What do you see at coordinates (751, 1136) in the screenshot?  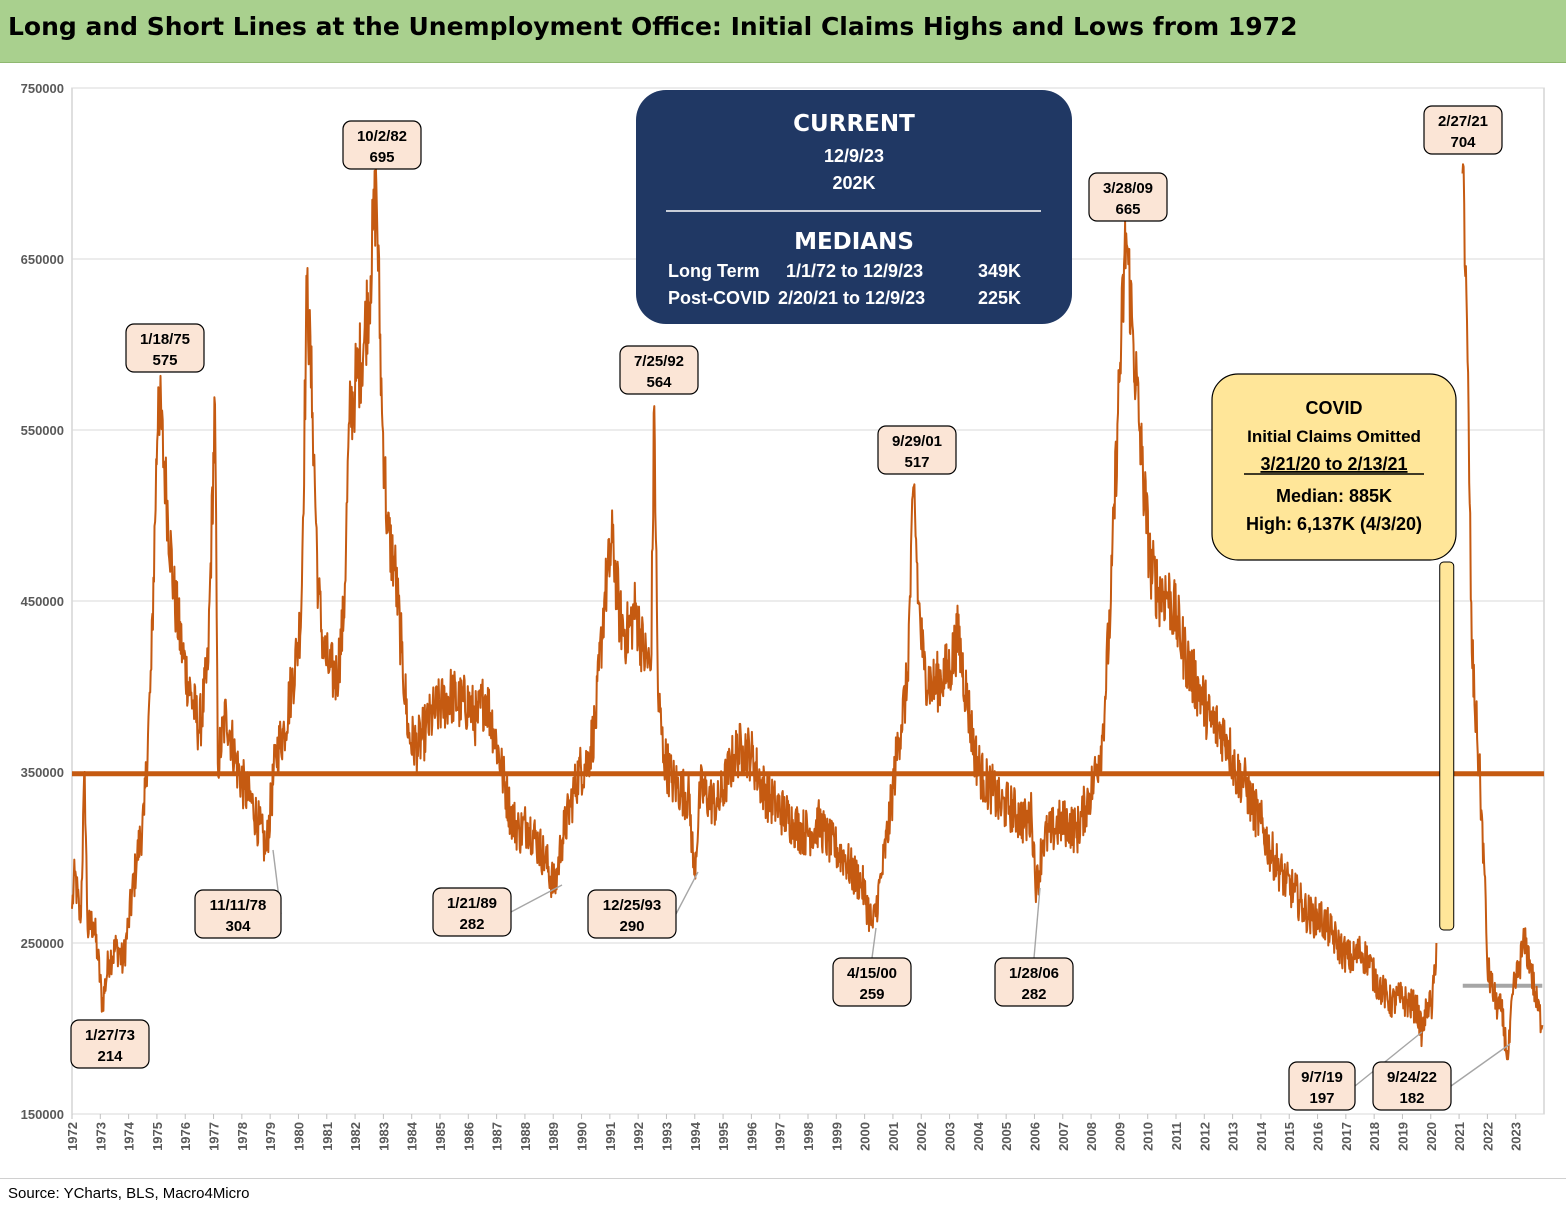 I see `x-tick-label: 1996` at bounding box center [751, 1136].